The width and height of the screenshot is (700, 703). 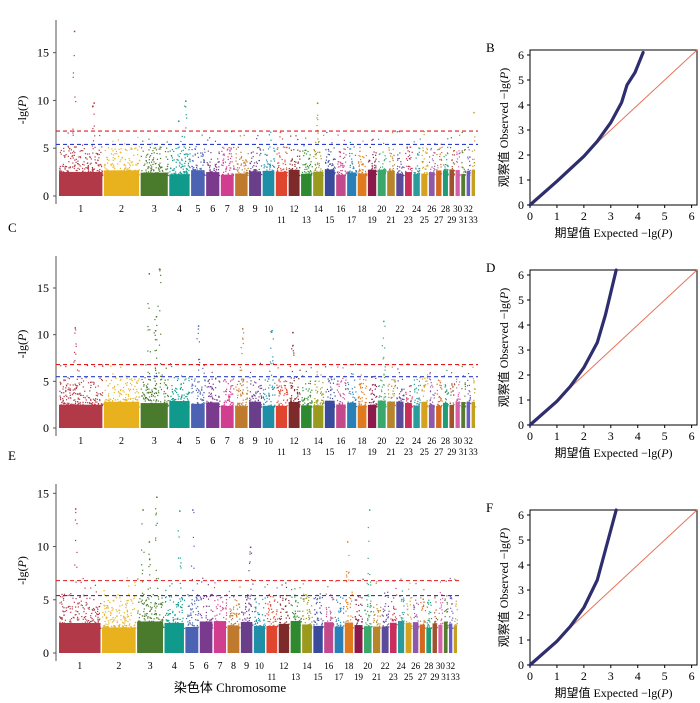 I want to click on chr-label-4: 4, so click(x=179, y=441).